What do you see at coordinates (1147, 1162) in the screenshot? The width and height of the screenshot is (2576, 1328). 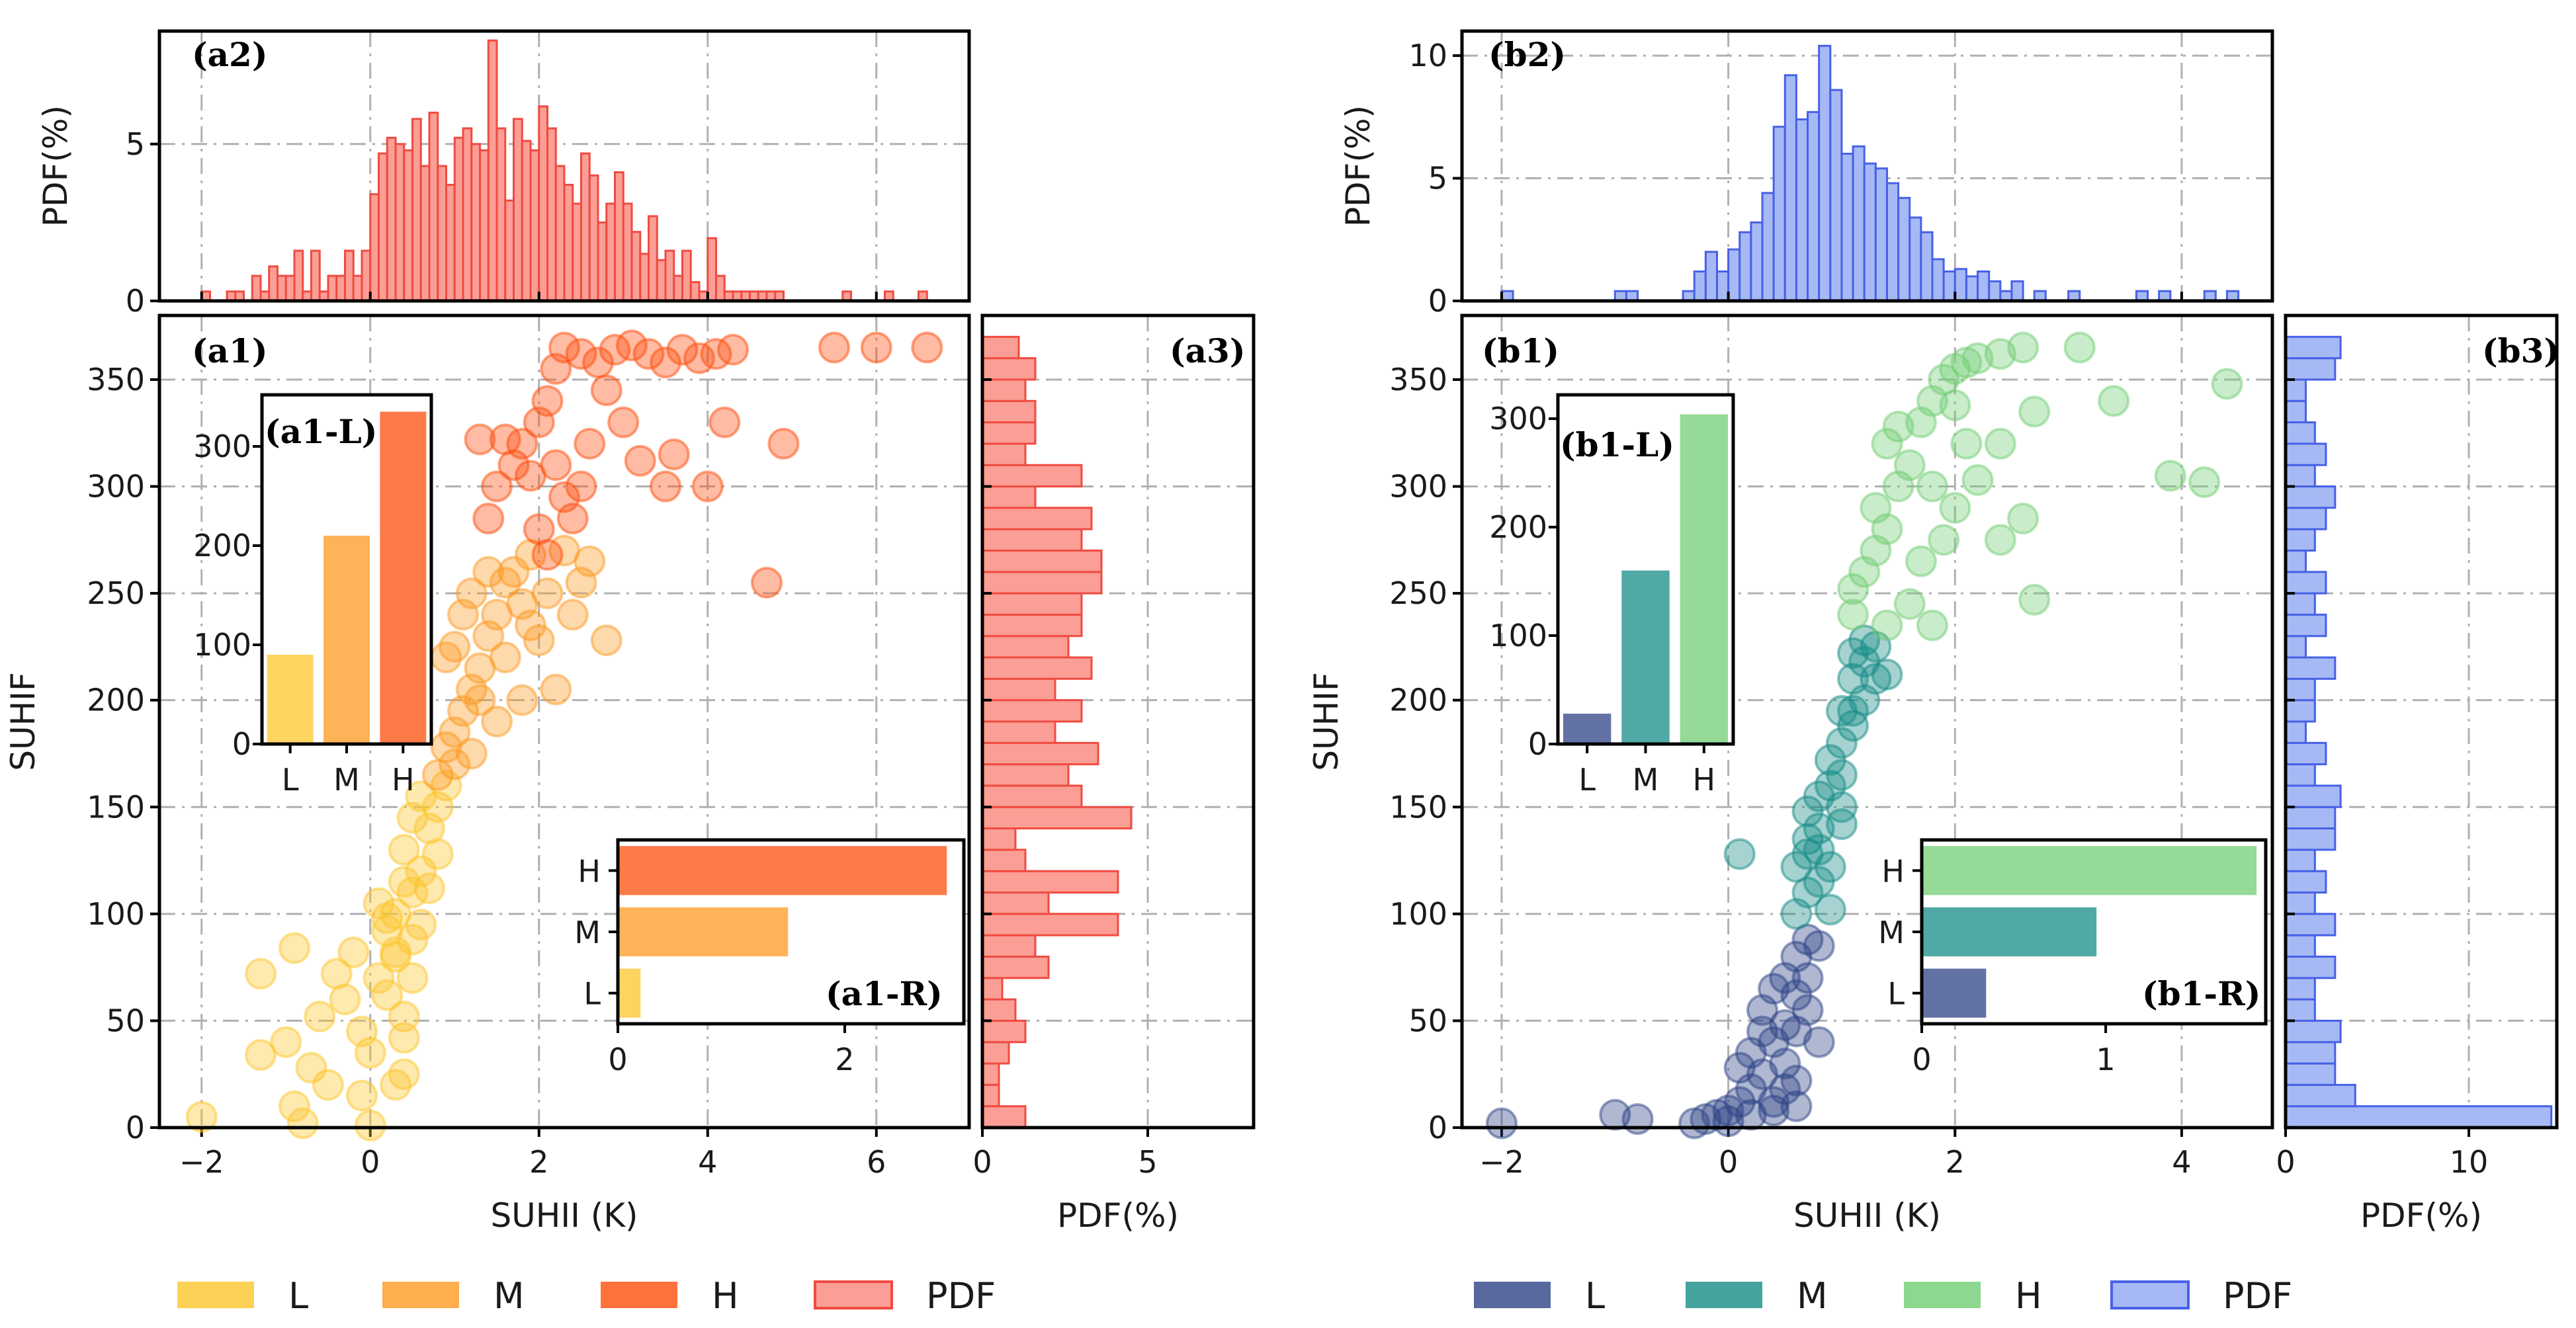 I see `right-hist-x-tick-label: 5` at bounding box center [1147, 1162].